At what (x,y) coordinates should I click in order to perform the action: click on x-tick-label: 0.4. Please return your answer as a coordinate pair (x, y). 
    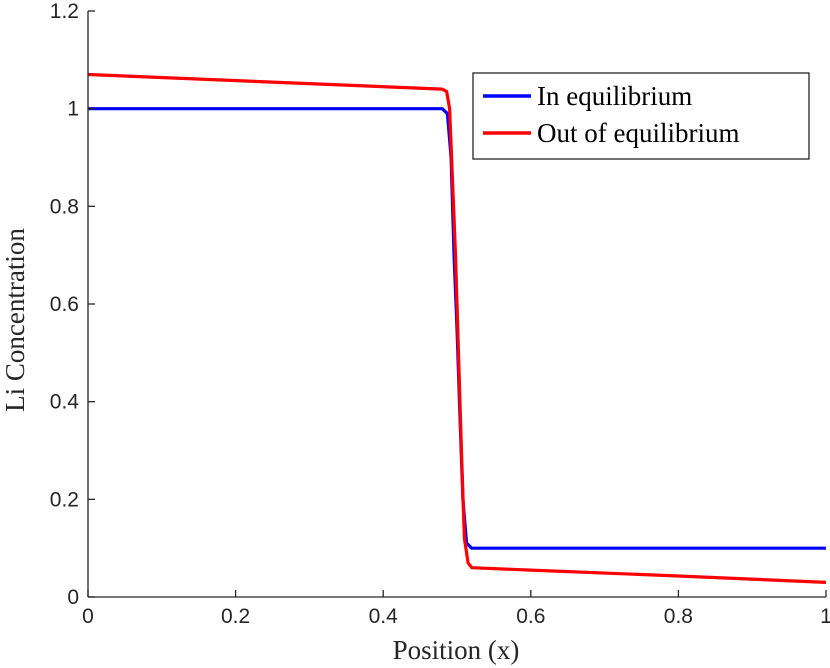
    Looking at the image, I should click on (384, 616).